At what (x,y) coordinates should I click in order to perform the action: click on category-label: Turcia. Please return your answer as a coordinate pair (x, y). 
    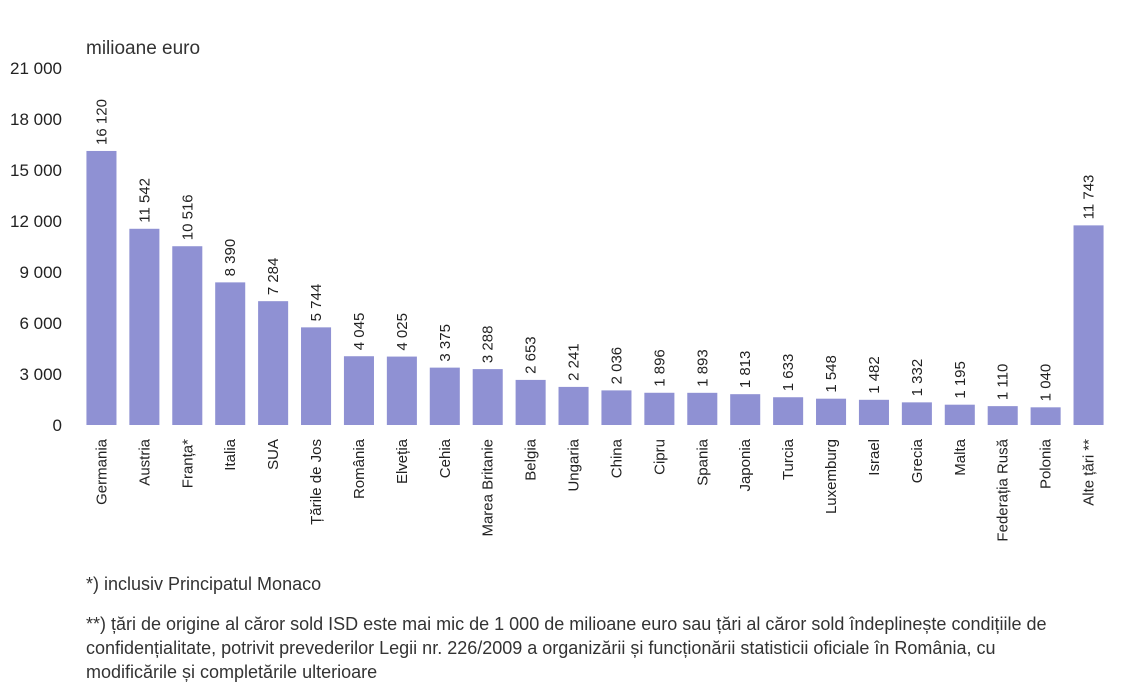
    Looking at the image, I should click on (788, 459).